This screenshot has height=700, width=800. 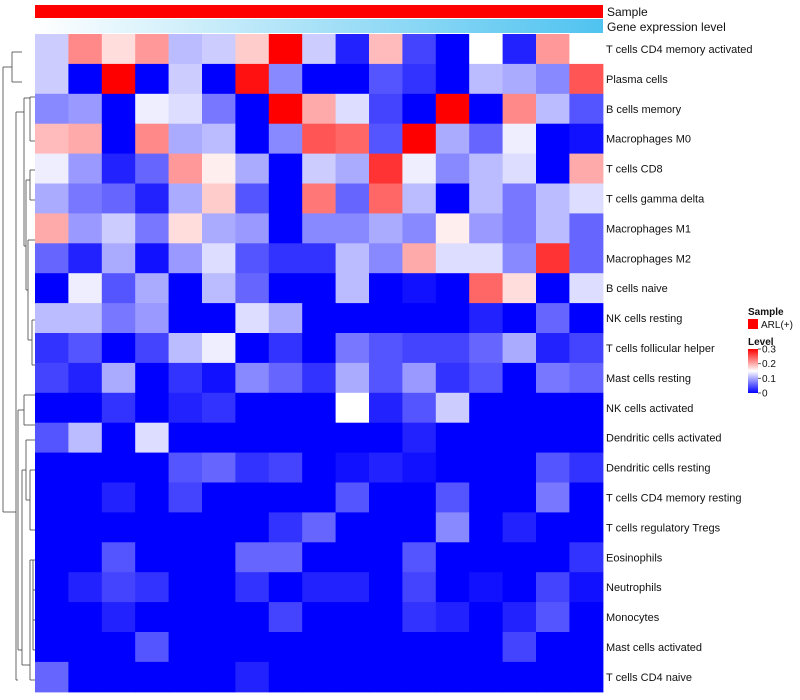 I want to click on sample-annotation-label: Sample, so click(x=627, y=12).